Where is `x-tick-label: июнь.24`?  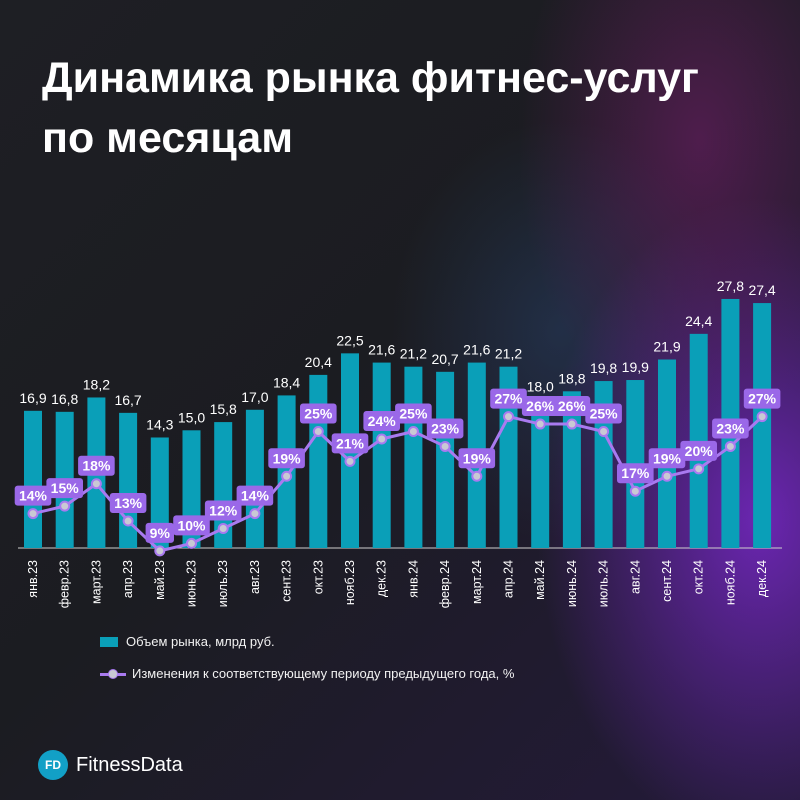
x-tick-label: июнь.24 is located at coordinates (572, 583).